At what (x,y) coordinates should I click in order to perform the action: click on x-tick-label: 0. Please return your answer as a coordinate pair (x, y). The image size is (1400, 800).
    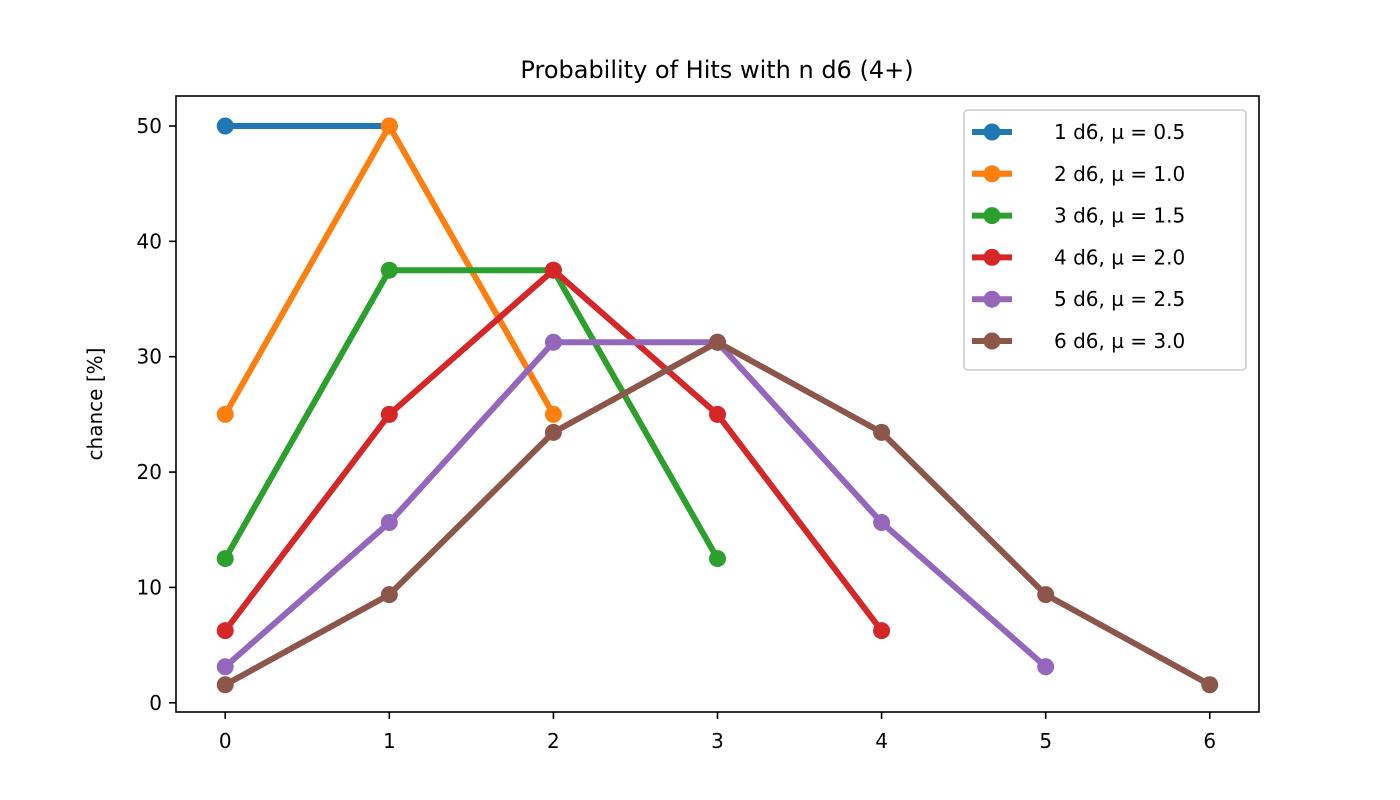
    Looking at the image, I should click on (225, 741).